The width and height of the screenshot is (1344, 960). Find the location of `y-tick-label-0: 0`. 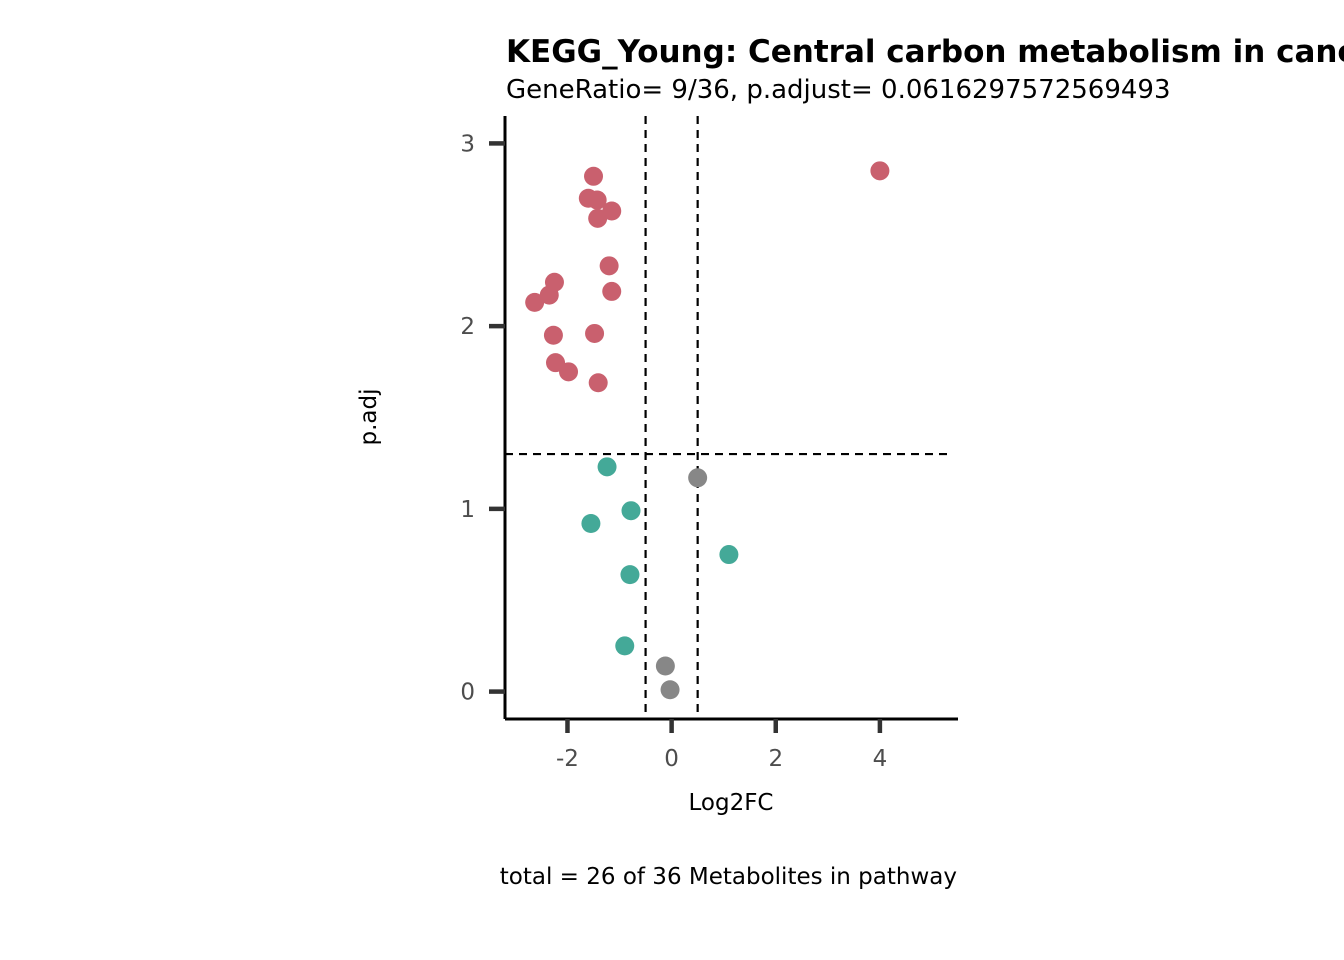

y-tick-label-0: 0 is located at coordinates (467, 693).